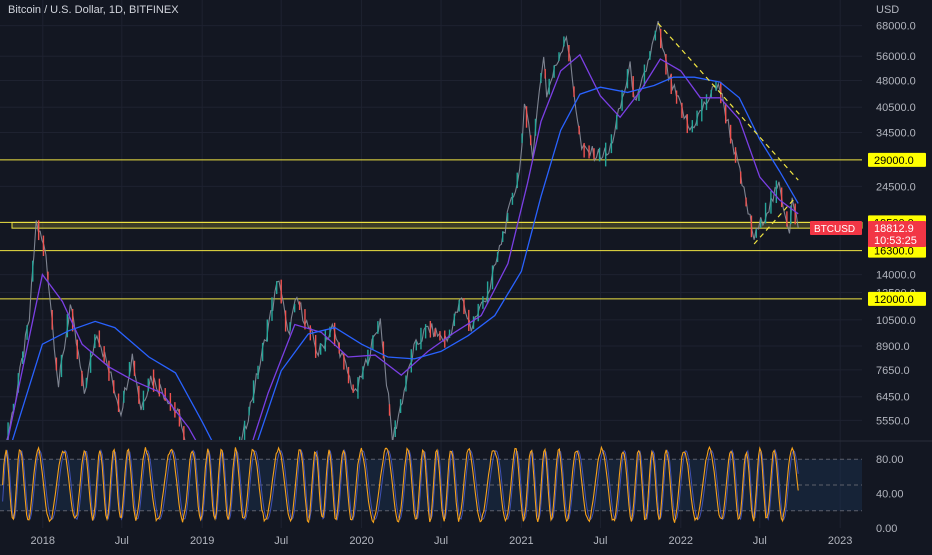  I want to click on time-tick-label: 2023, so click(840, 541).